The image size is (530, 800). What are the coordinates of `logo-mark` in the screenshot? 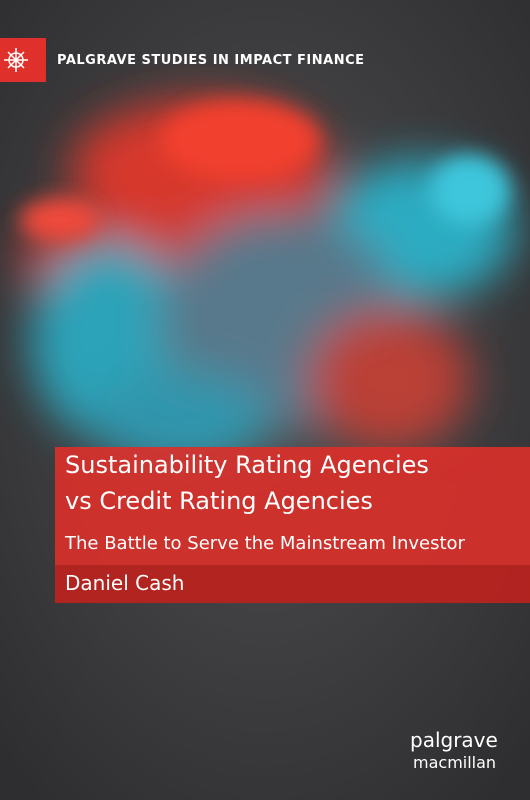 It's located at (16, 60).